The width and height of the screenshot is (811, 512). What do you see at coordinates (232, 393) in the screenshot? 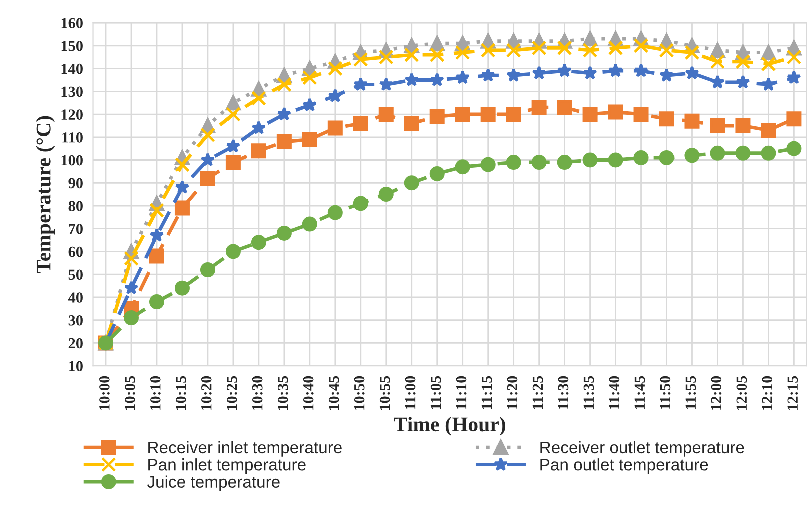
I see `x-tick-label: 10:25` at bounding box center [232, 393].